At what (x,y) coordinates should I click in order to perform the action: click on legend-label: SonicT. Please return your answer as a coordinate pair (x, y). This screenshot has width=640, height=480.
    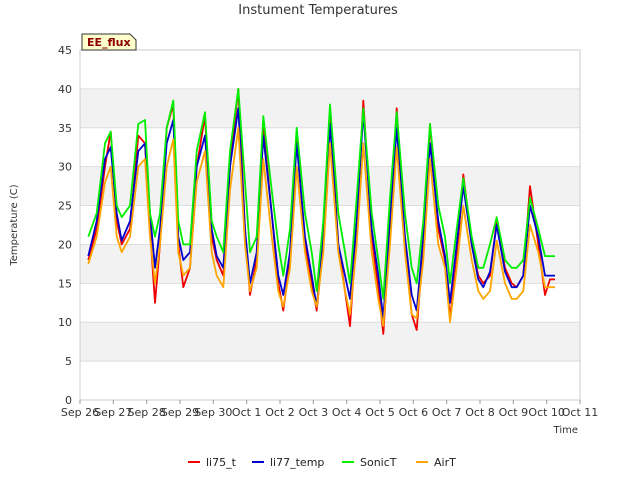
    Looking at the image, I should click on (378, 462).